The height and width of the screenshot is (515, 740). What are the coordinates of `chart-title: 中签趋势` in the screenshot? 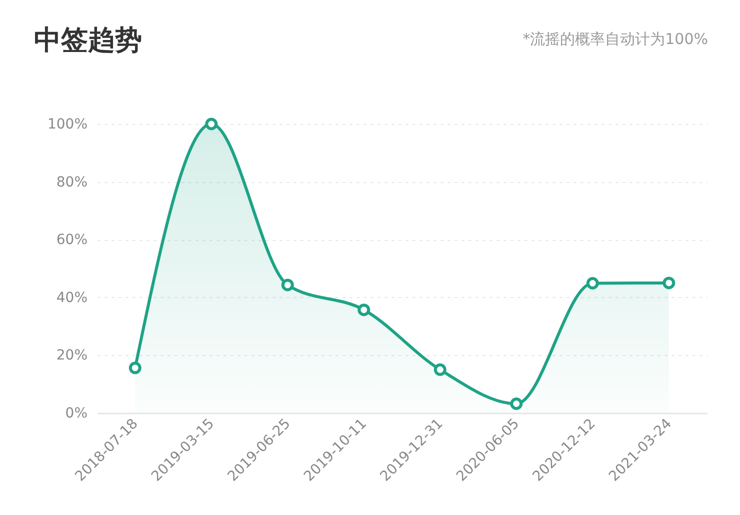 It's located at (88, 41).